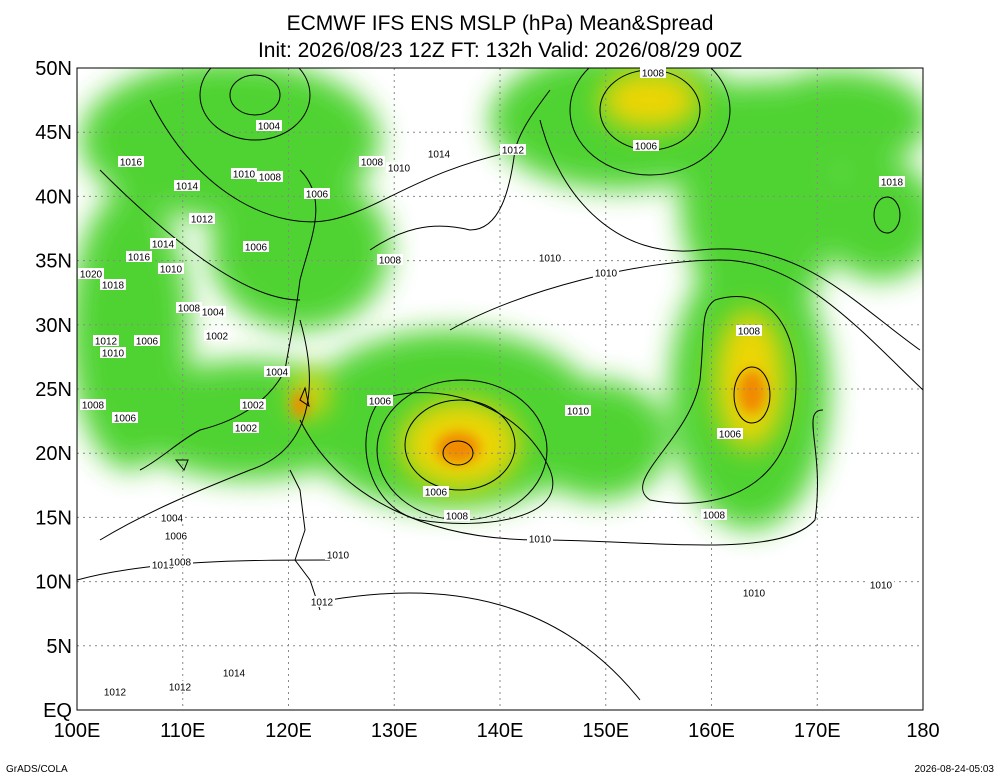 This screenshot has height=779, width=1000. What do you see at coordinates (817, 731) in the screenshot?
I see `lon-label: 170E` at bounding box center [817, 731].